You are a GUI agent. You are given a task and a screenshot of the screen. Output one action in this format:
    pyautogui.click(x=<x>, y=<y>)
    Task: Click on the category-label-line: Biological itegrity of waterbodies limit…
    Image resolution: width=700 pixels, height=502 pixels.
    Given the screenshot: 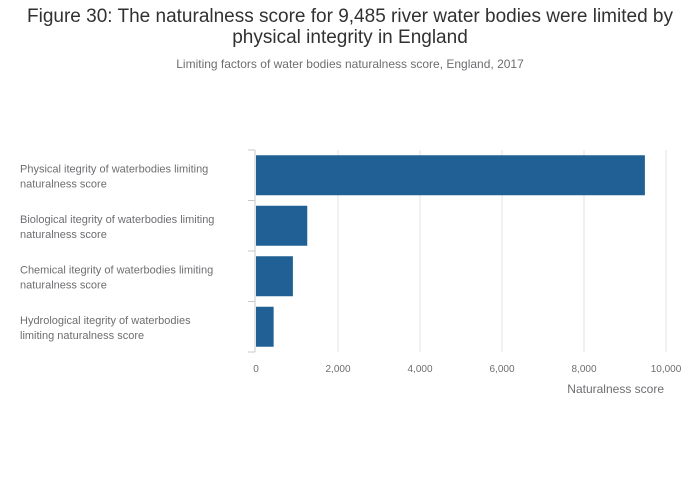 What is the action you would take?
    pyautogui.click(x=117, y=220)
    